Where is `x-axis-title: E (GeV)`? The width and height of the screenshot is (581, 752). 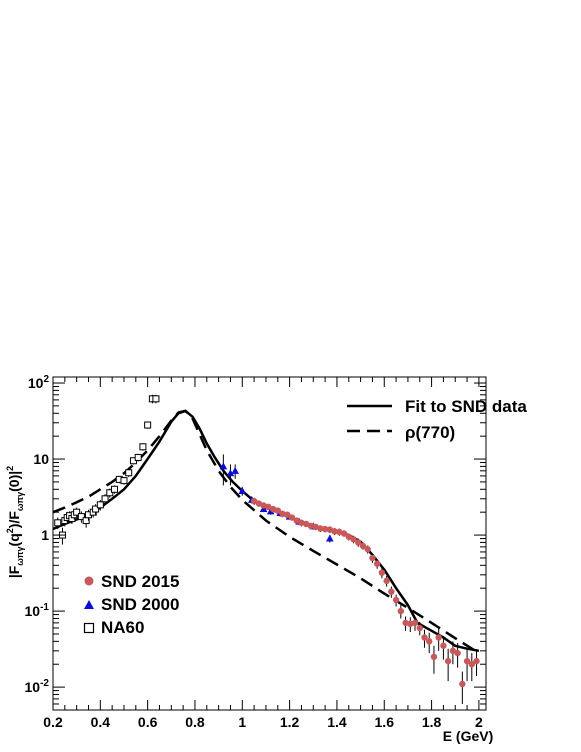 x-axis-title: E (GeV) is located at coordinates (468, 736).